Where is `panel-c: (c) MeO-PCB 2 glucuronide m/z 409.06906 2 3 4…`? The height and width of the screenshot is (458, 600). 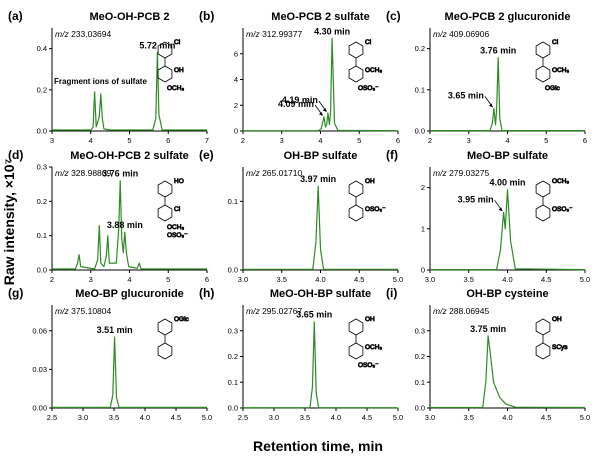
panel-c: (c) MeO-PCB 2 glucuronide m/z 409.06906 2 3 4… is located at coordinates (486, 77).